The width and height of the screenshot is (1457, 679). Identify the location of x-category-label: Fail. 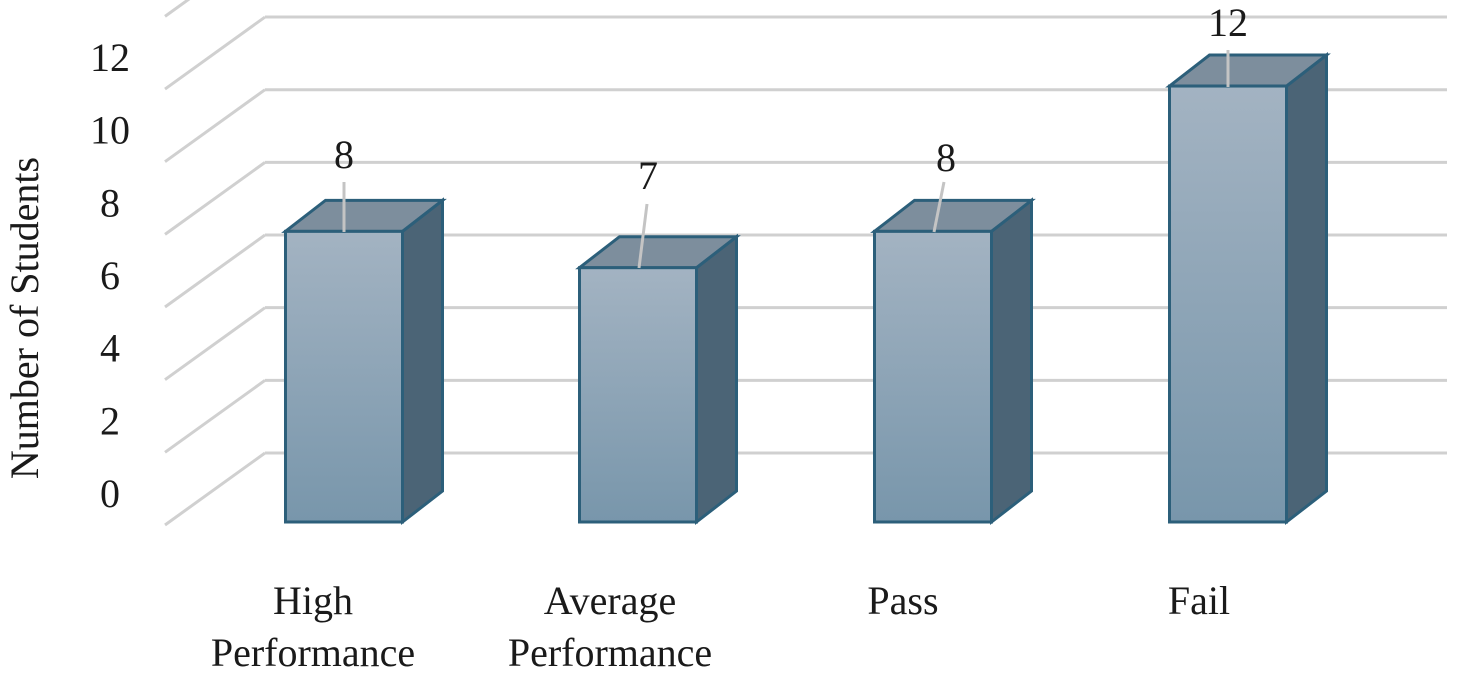
(1199, 600).